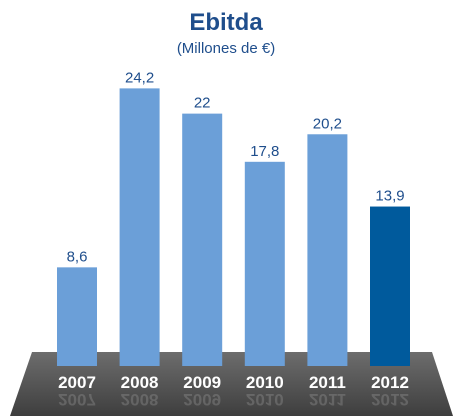 Image resolution: width=453 pixels, height=416 pixels. I want to click on x-tick-label-2008: 2008, so click(140, 382).